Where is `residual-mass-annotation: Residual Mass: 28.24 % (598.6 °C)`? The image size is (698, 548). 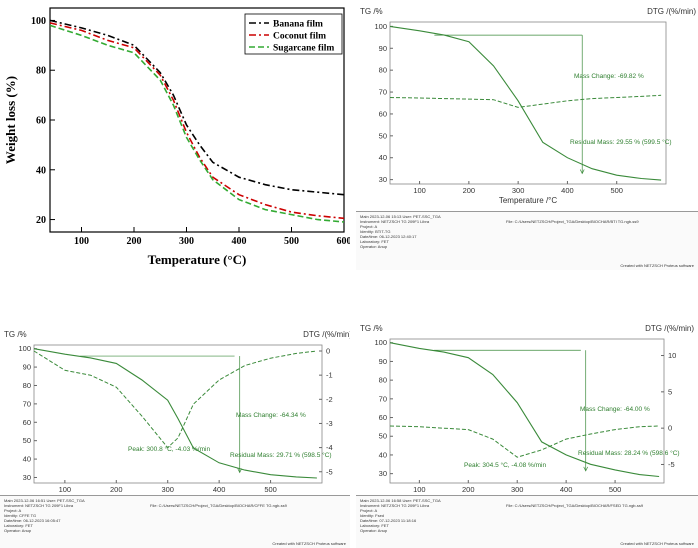
residual-mass-annotation: Residual Mass: 28.24 % (598.6 °C) is located at coordinates (629, 453).